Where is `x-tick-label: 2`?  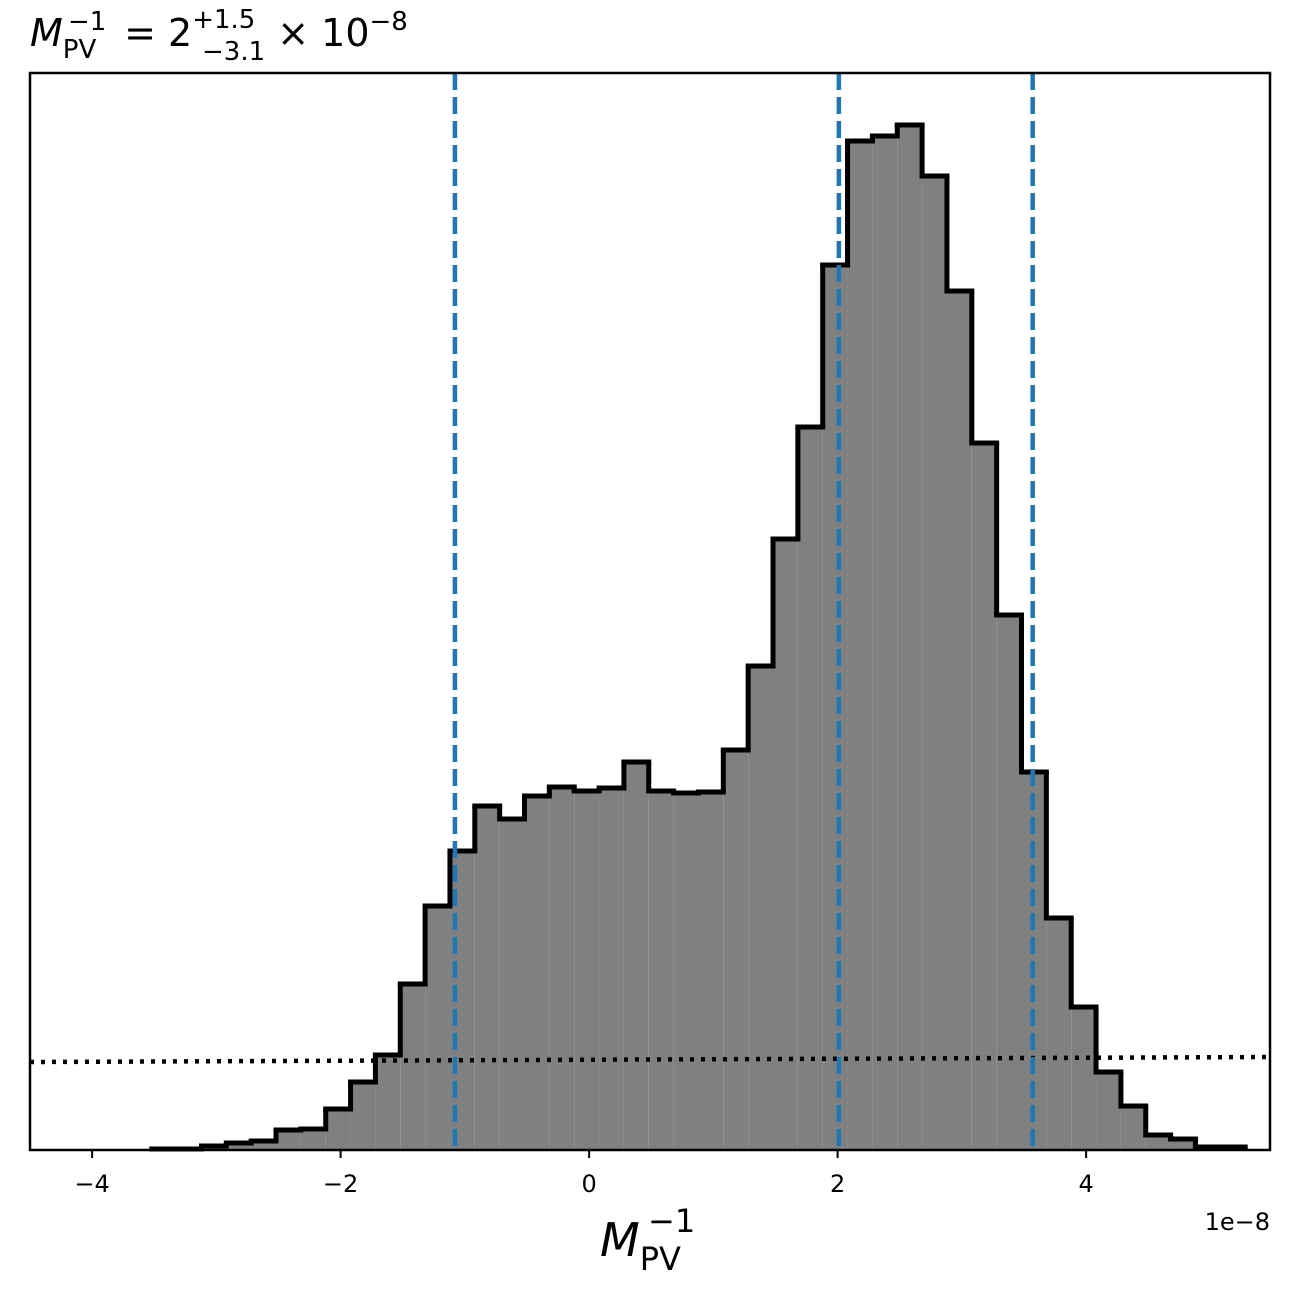 x-tick-label: 2 is located at coordinates (837, 1184).